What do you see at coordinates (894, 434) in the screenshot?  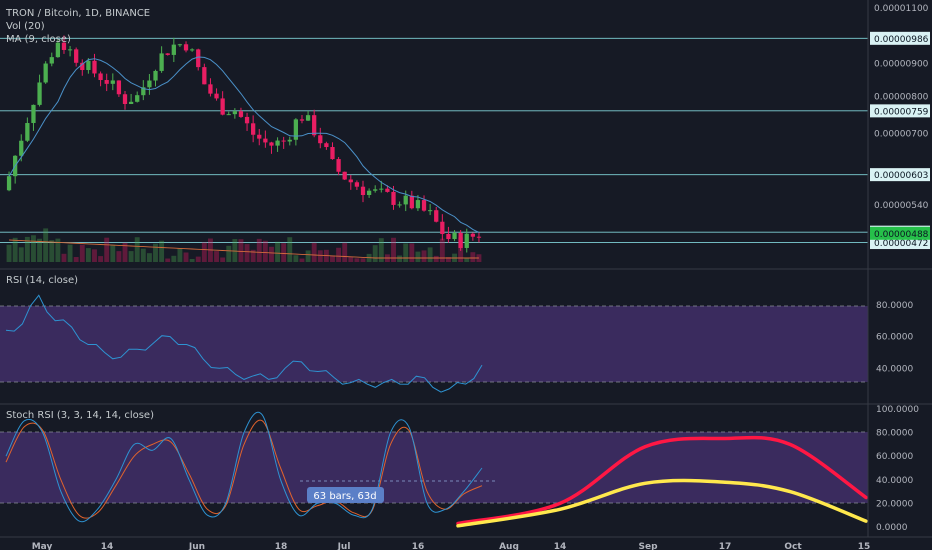 I see `stoch-tick-label: 80.0000` at bounding box center [894, 434].